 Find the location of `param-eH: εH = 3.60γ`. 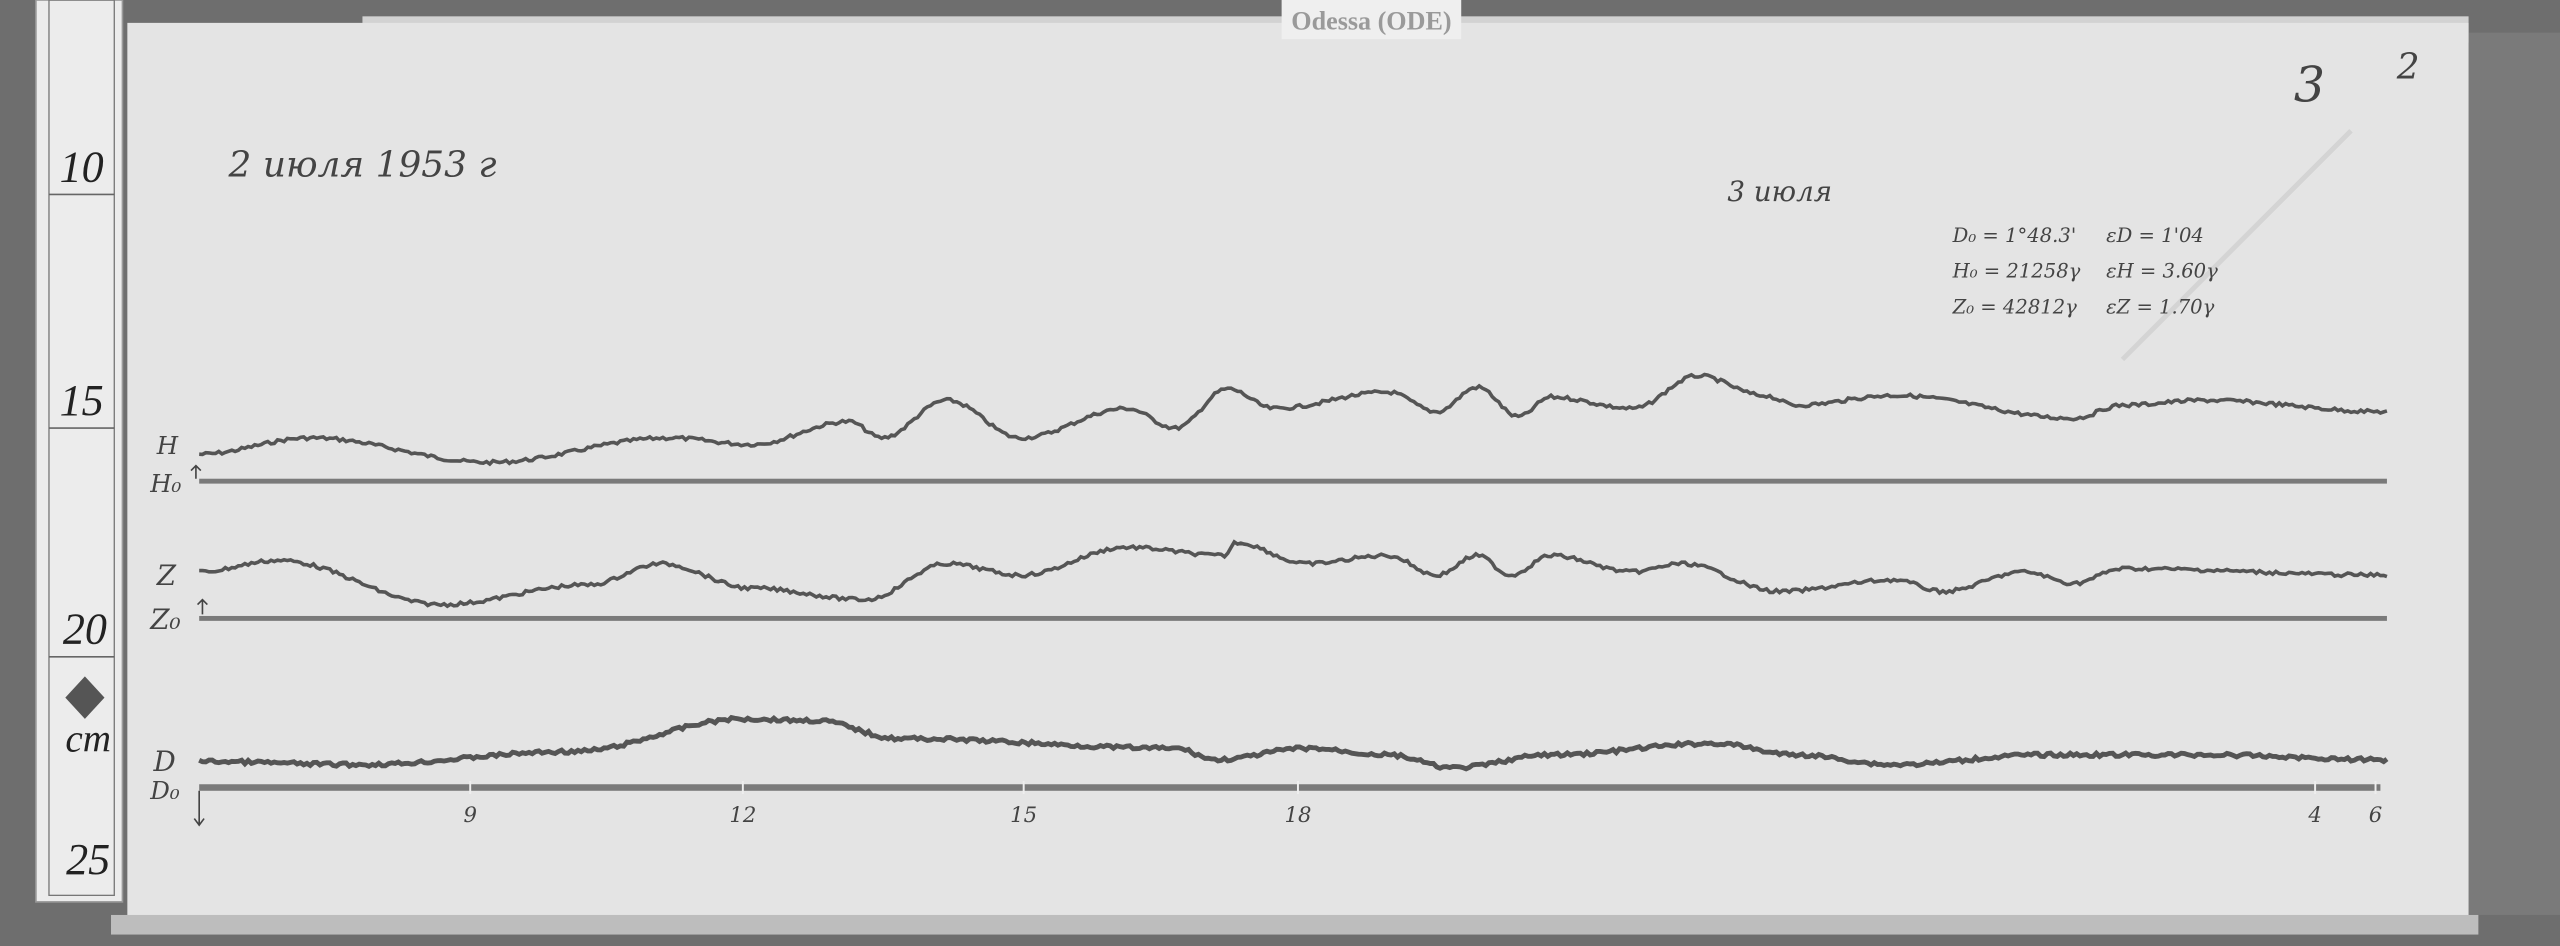

param-eH: εH = 3.60γ is located at coordinates (2162, 271).